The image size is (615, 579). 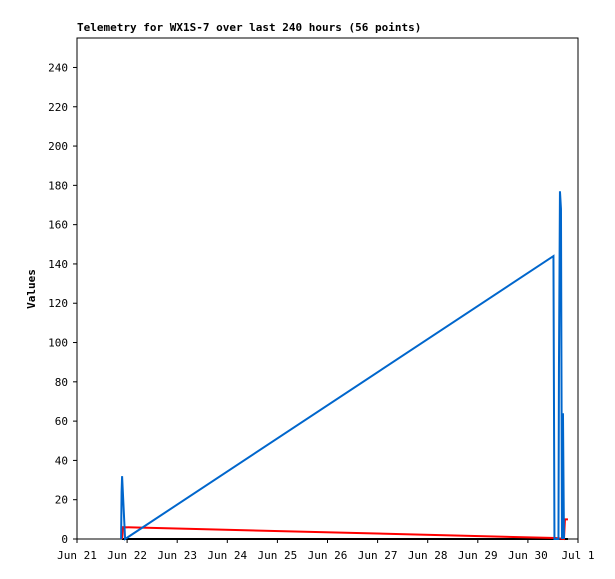 What do you see at coordinates (77, 555) in the screenshot?
I see `x-tick-label: Jun 21` at bounding box center [77, 555].